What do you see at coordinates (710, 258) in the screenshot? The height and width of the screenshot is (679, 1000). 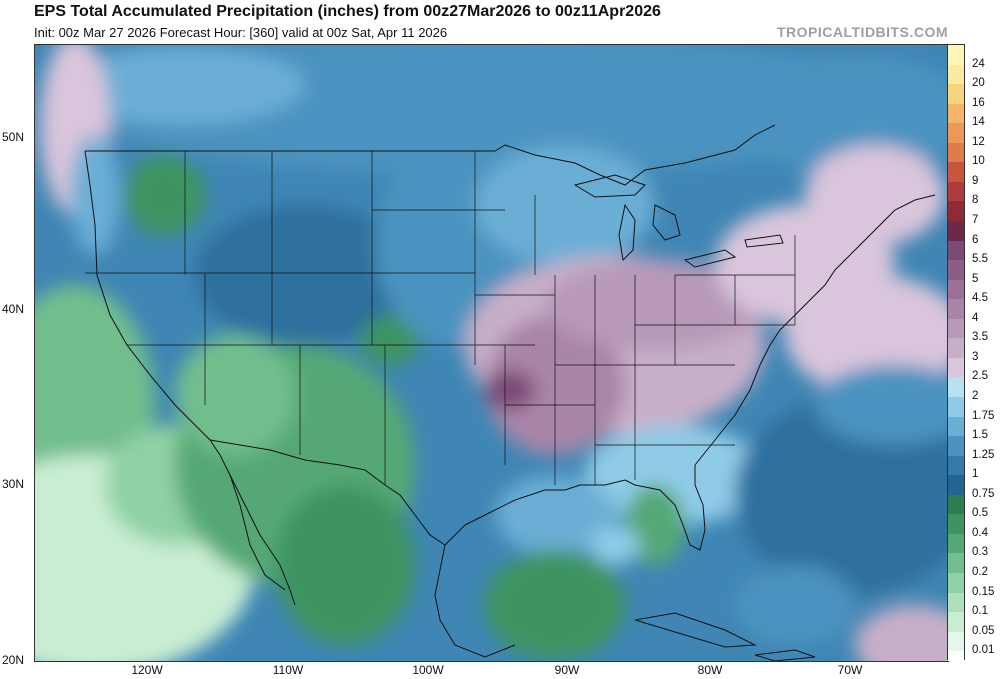 I see `lake-erie` at bounding box center [710, 258].